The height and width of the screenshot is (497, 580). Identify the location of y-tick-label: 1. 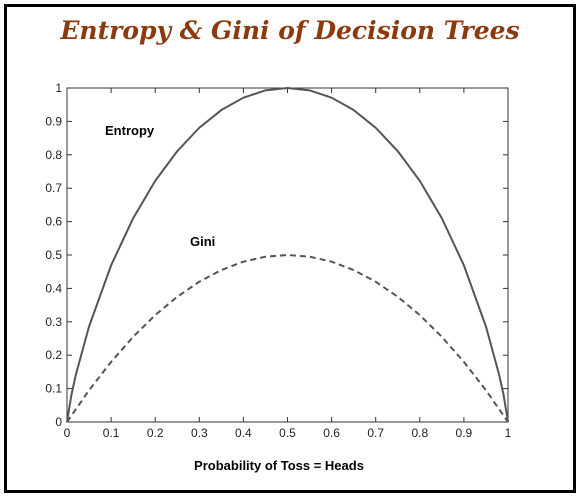
(58, 88).